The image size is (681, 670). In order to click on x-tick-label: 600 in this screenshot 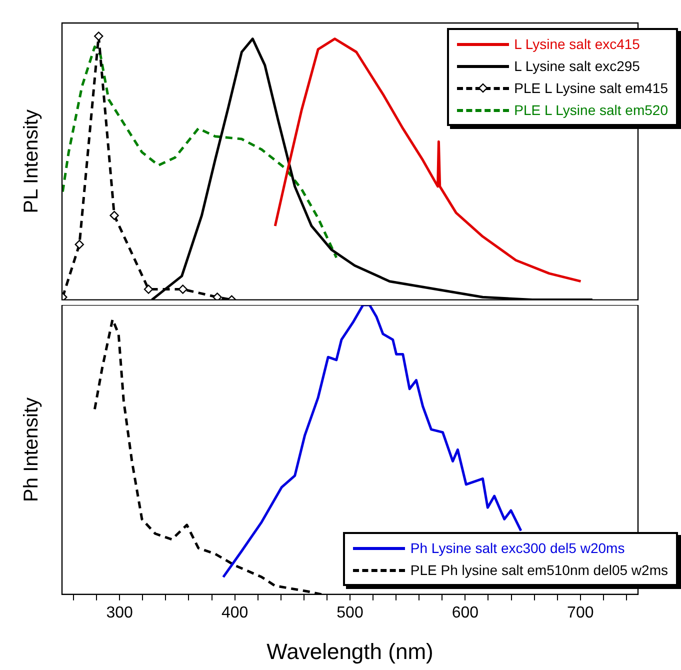, I will do `click(465, 613)`.